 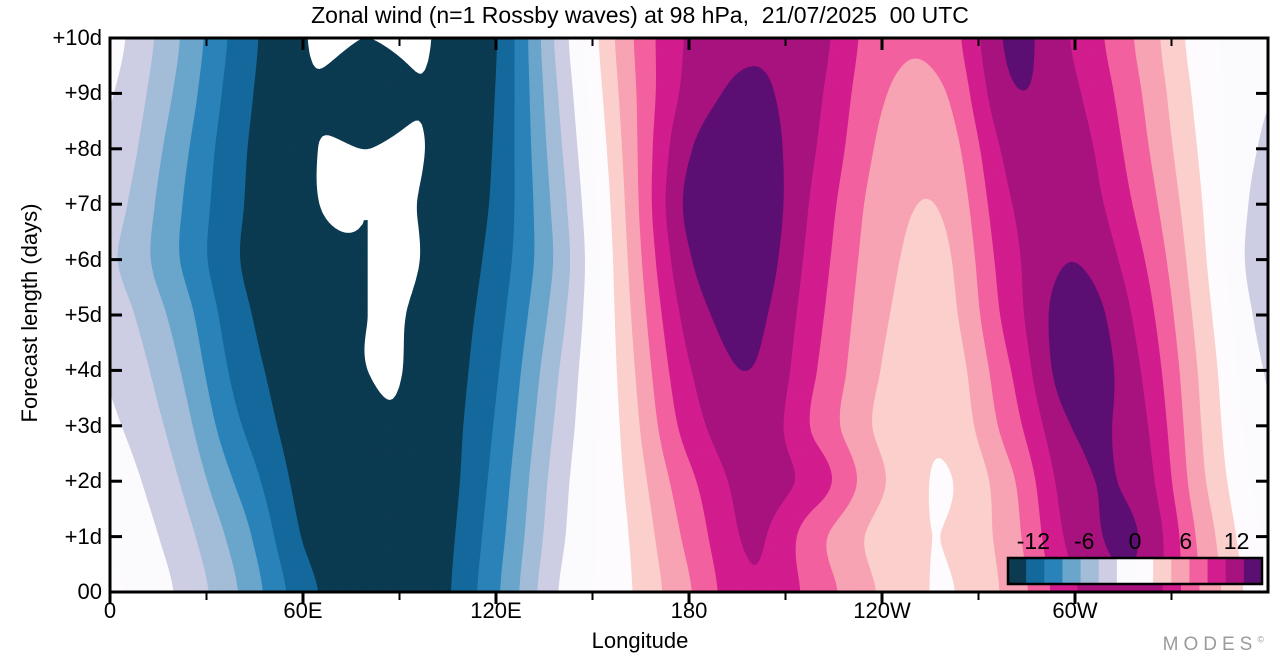 What do you see at coordinates (302, 611) in the screenshot?
I see `x-tick-label: 60E` at bounding box center [302, 611].